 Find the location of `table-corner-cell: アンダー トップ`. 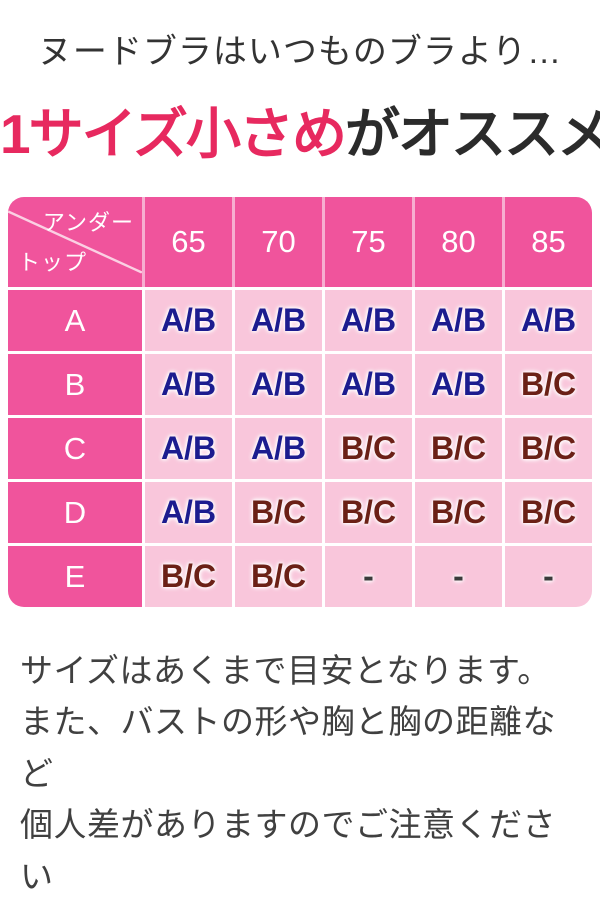

table-corner-cell: アンダー トップ is located at coordinates (75, 242).